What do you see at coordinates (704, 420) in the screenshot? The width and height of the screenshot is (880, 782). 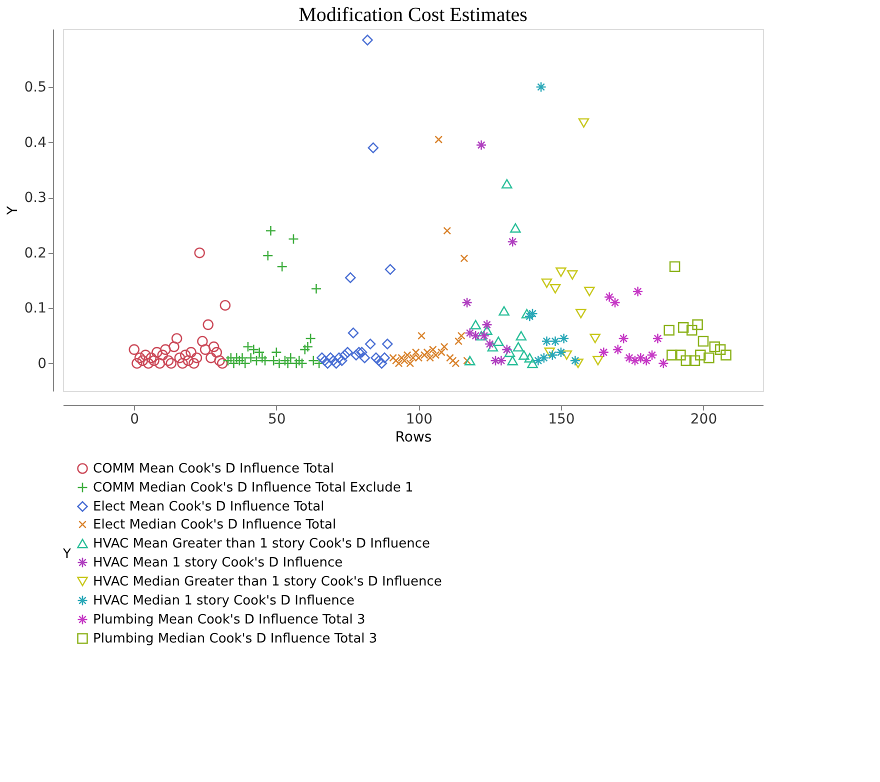 I see `x-tick-label: 200` at bounding box center [704, 420].